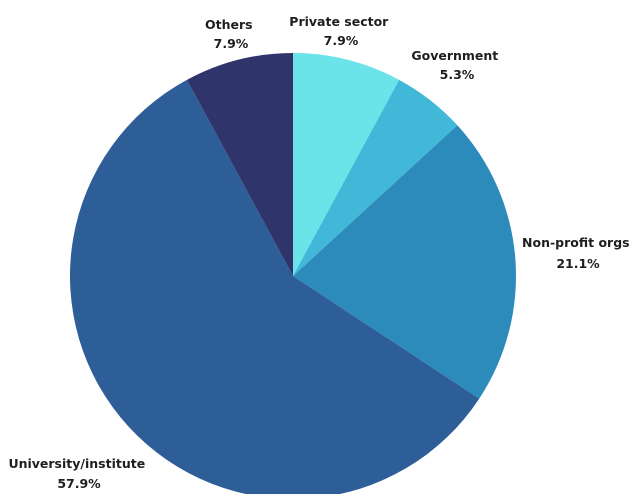  What do you see at coordinates (577, 253) in the screenshot?
I see `slice-label-non-profit-orgs: Non-profit orgs 21.1%` at bounding box center [577, 253].